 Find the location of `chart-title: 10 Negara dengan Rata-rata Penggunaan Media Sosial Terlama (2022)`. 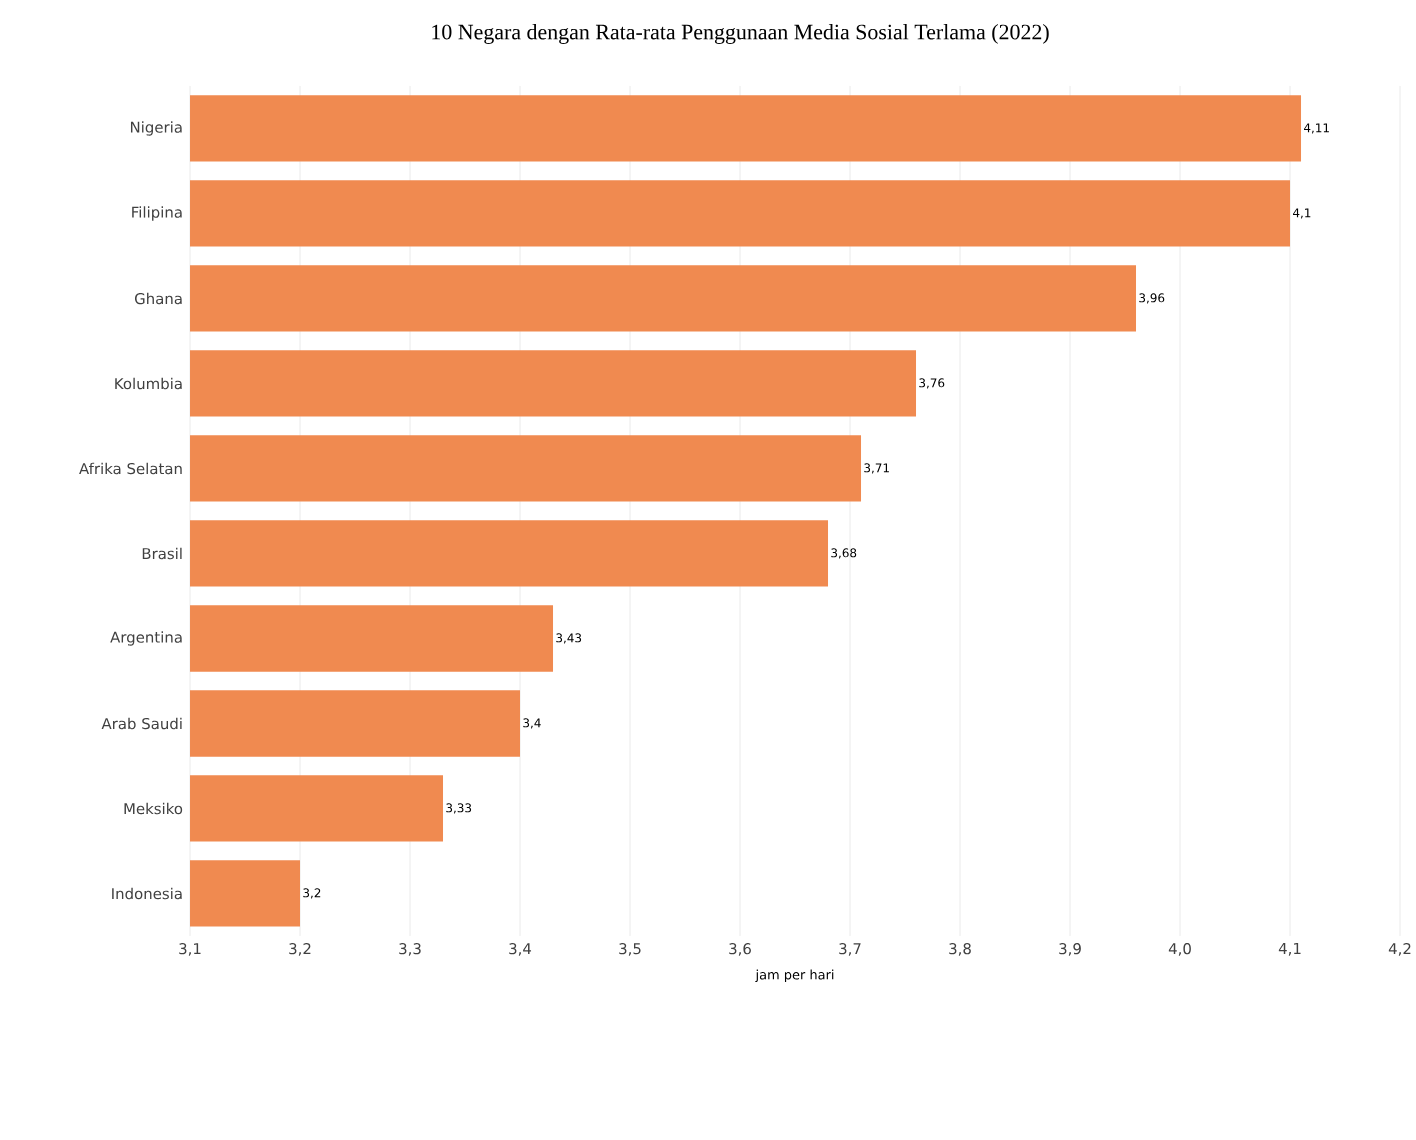

chart-title: 10 Negara dengan Rata-rata Penggunaan Media Sosial Terlama (2022) is located at coordinates (740, 34).